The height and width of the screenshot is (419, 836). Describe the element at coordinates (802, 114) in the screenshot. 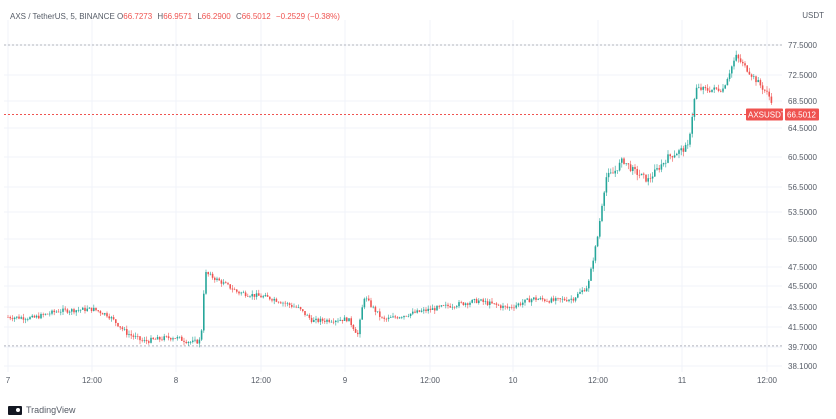

I see `price-tag-value-bg` at that location.